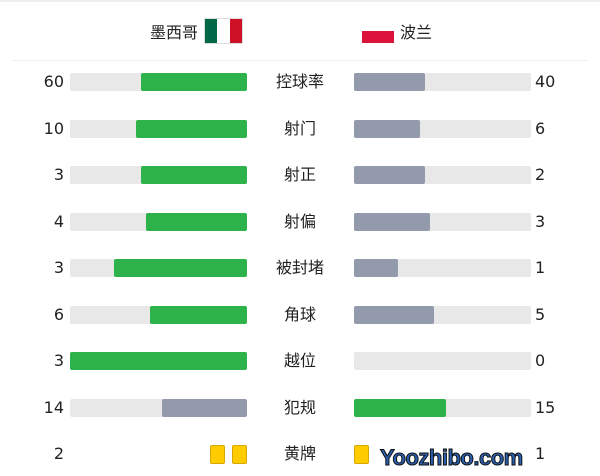 This screenshot has height=476, width=600. What do you see at coordinates (540, 314) in the screenshot?
I see `away-value: 5` at bounding box center [540, 314].